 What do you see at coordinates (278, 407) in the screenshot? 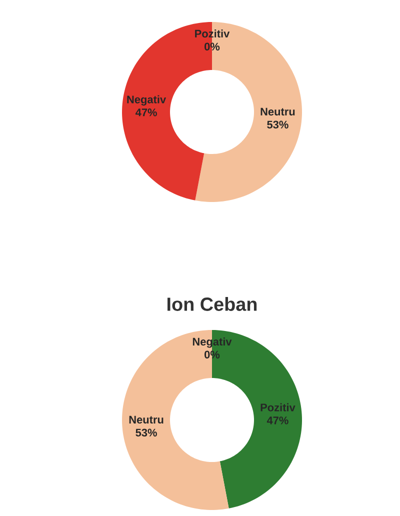
I see `slice-label: Pozitiv` at bounding box center [278, 407].